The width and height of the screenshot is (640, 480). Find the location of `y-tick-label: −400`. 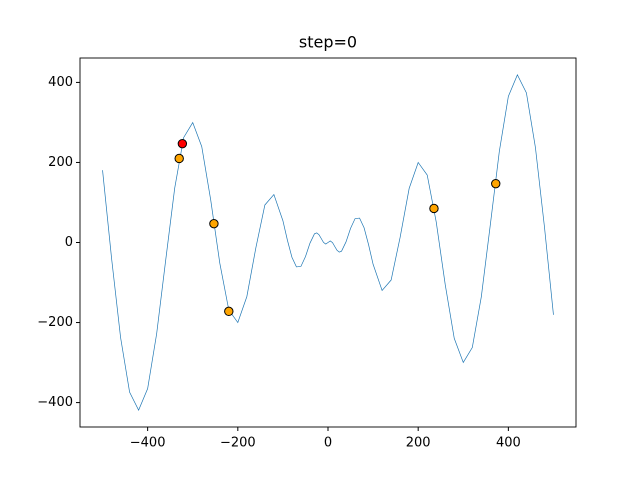

y-tick-label: −400 is located at coordinates (55, 402).